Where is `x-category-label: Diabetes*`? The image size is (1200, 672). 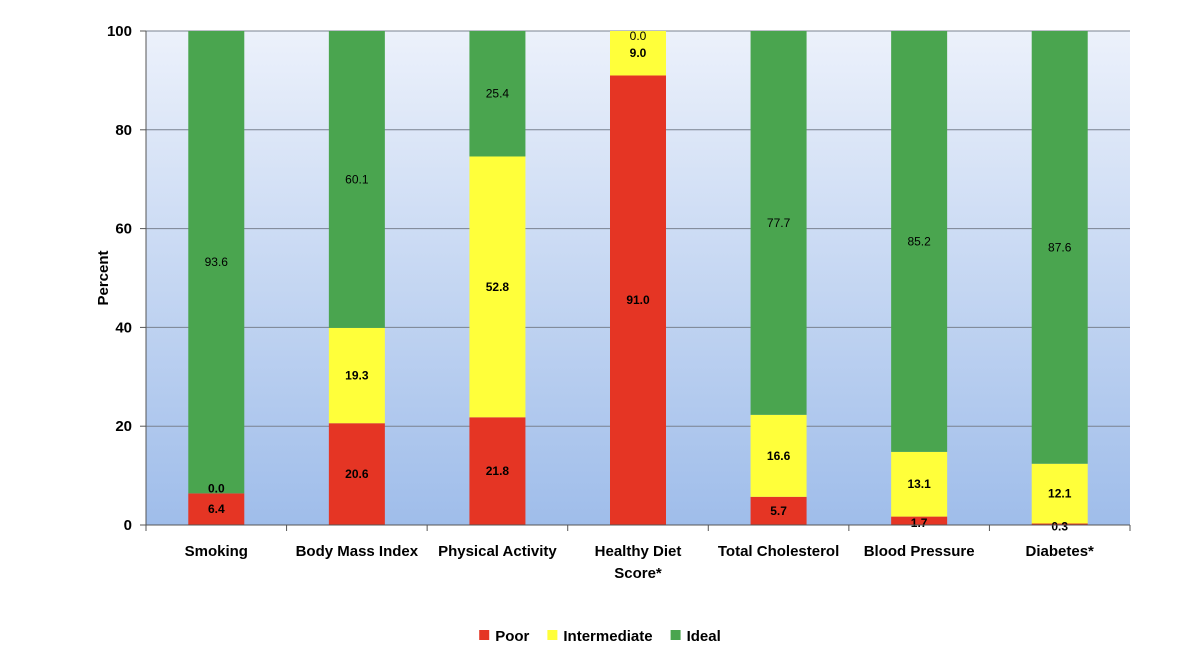 x-category-label: Diabetes* is located at coordinates (1060, 551).